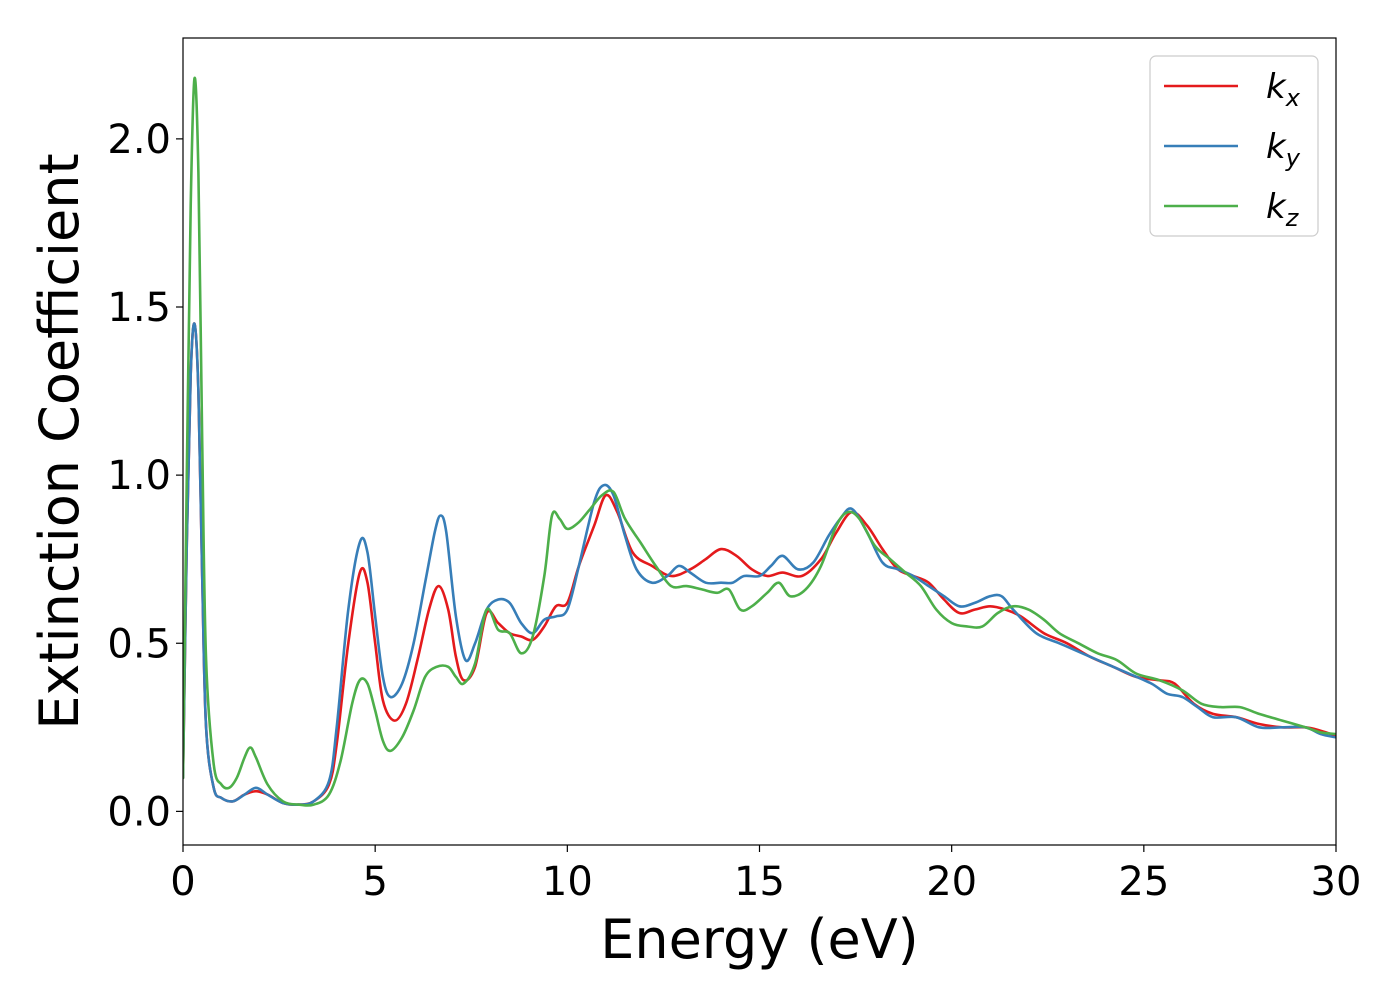  What do you see at coordinates (951, 882) in the screenshot?
I see `x-tick-label: 20` at bounding box center [951, 882].